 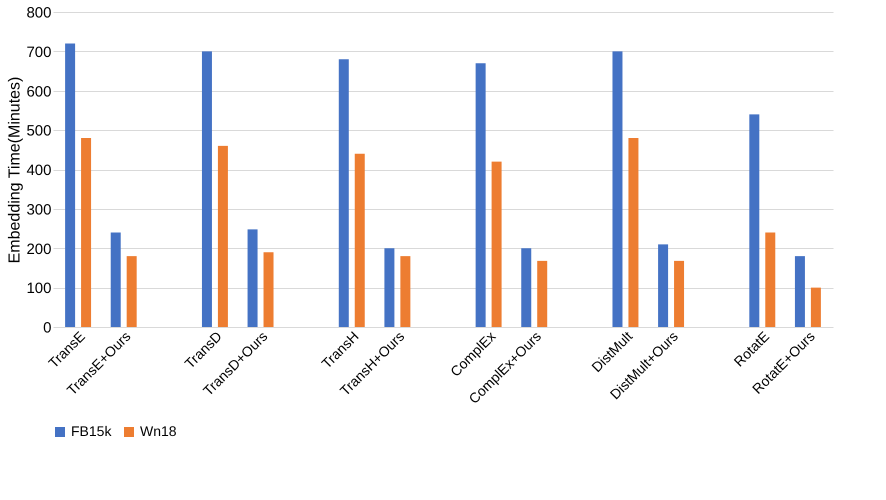 What do you see at coordinates (39, 289) in the screenshot?
I see `y-tick-label: 100` at bounding box center [39, 289].